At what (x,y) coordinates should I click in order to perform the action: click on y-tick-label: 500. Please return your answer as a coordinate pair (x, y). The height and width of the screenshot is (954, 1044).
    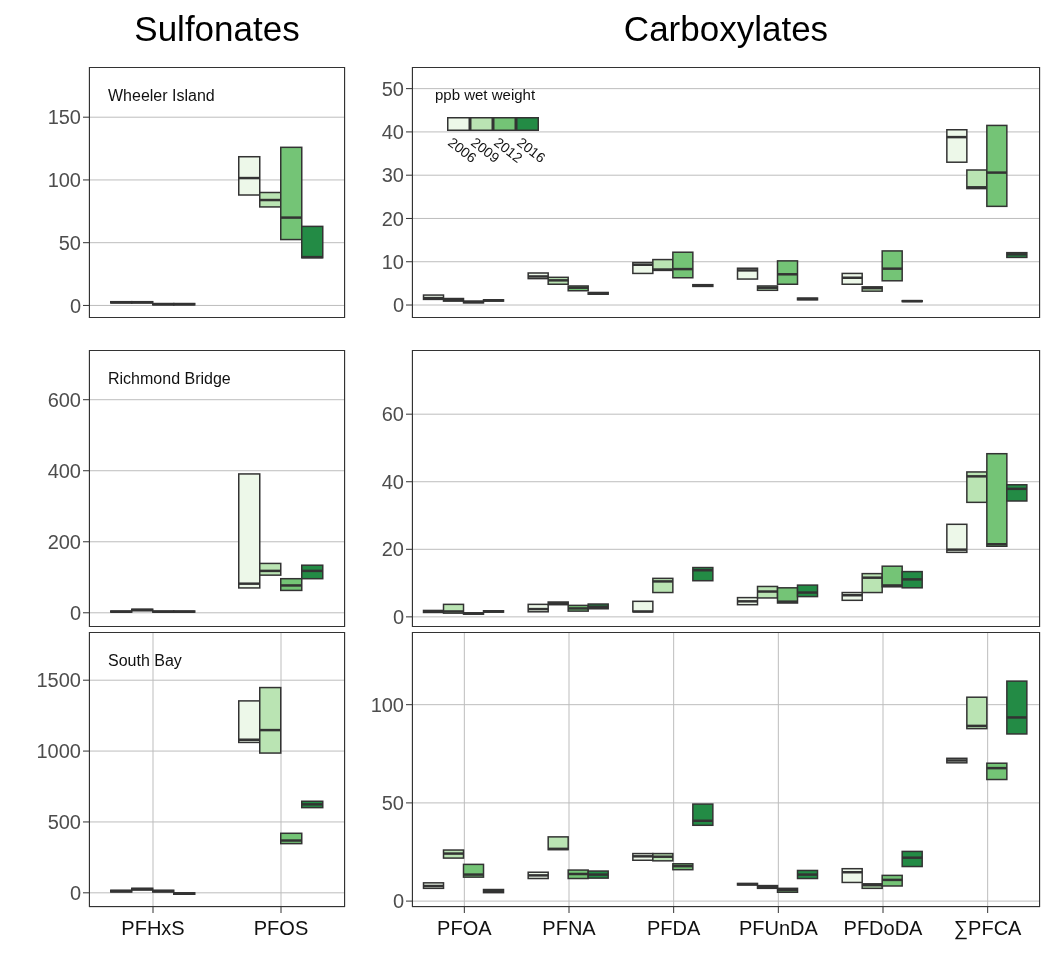
    Looking at the image, I should click on (64, 822).